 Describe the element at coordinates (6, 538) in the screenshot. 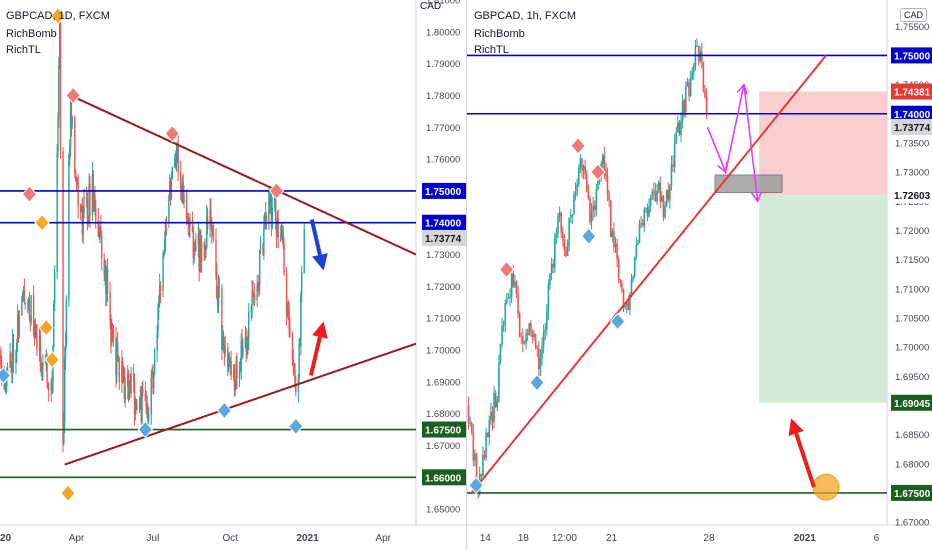

I see `left-x-tick-label: 2020` at that location.